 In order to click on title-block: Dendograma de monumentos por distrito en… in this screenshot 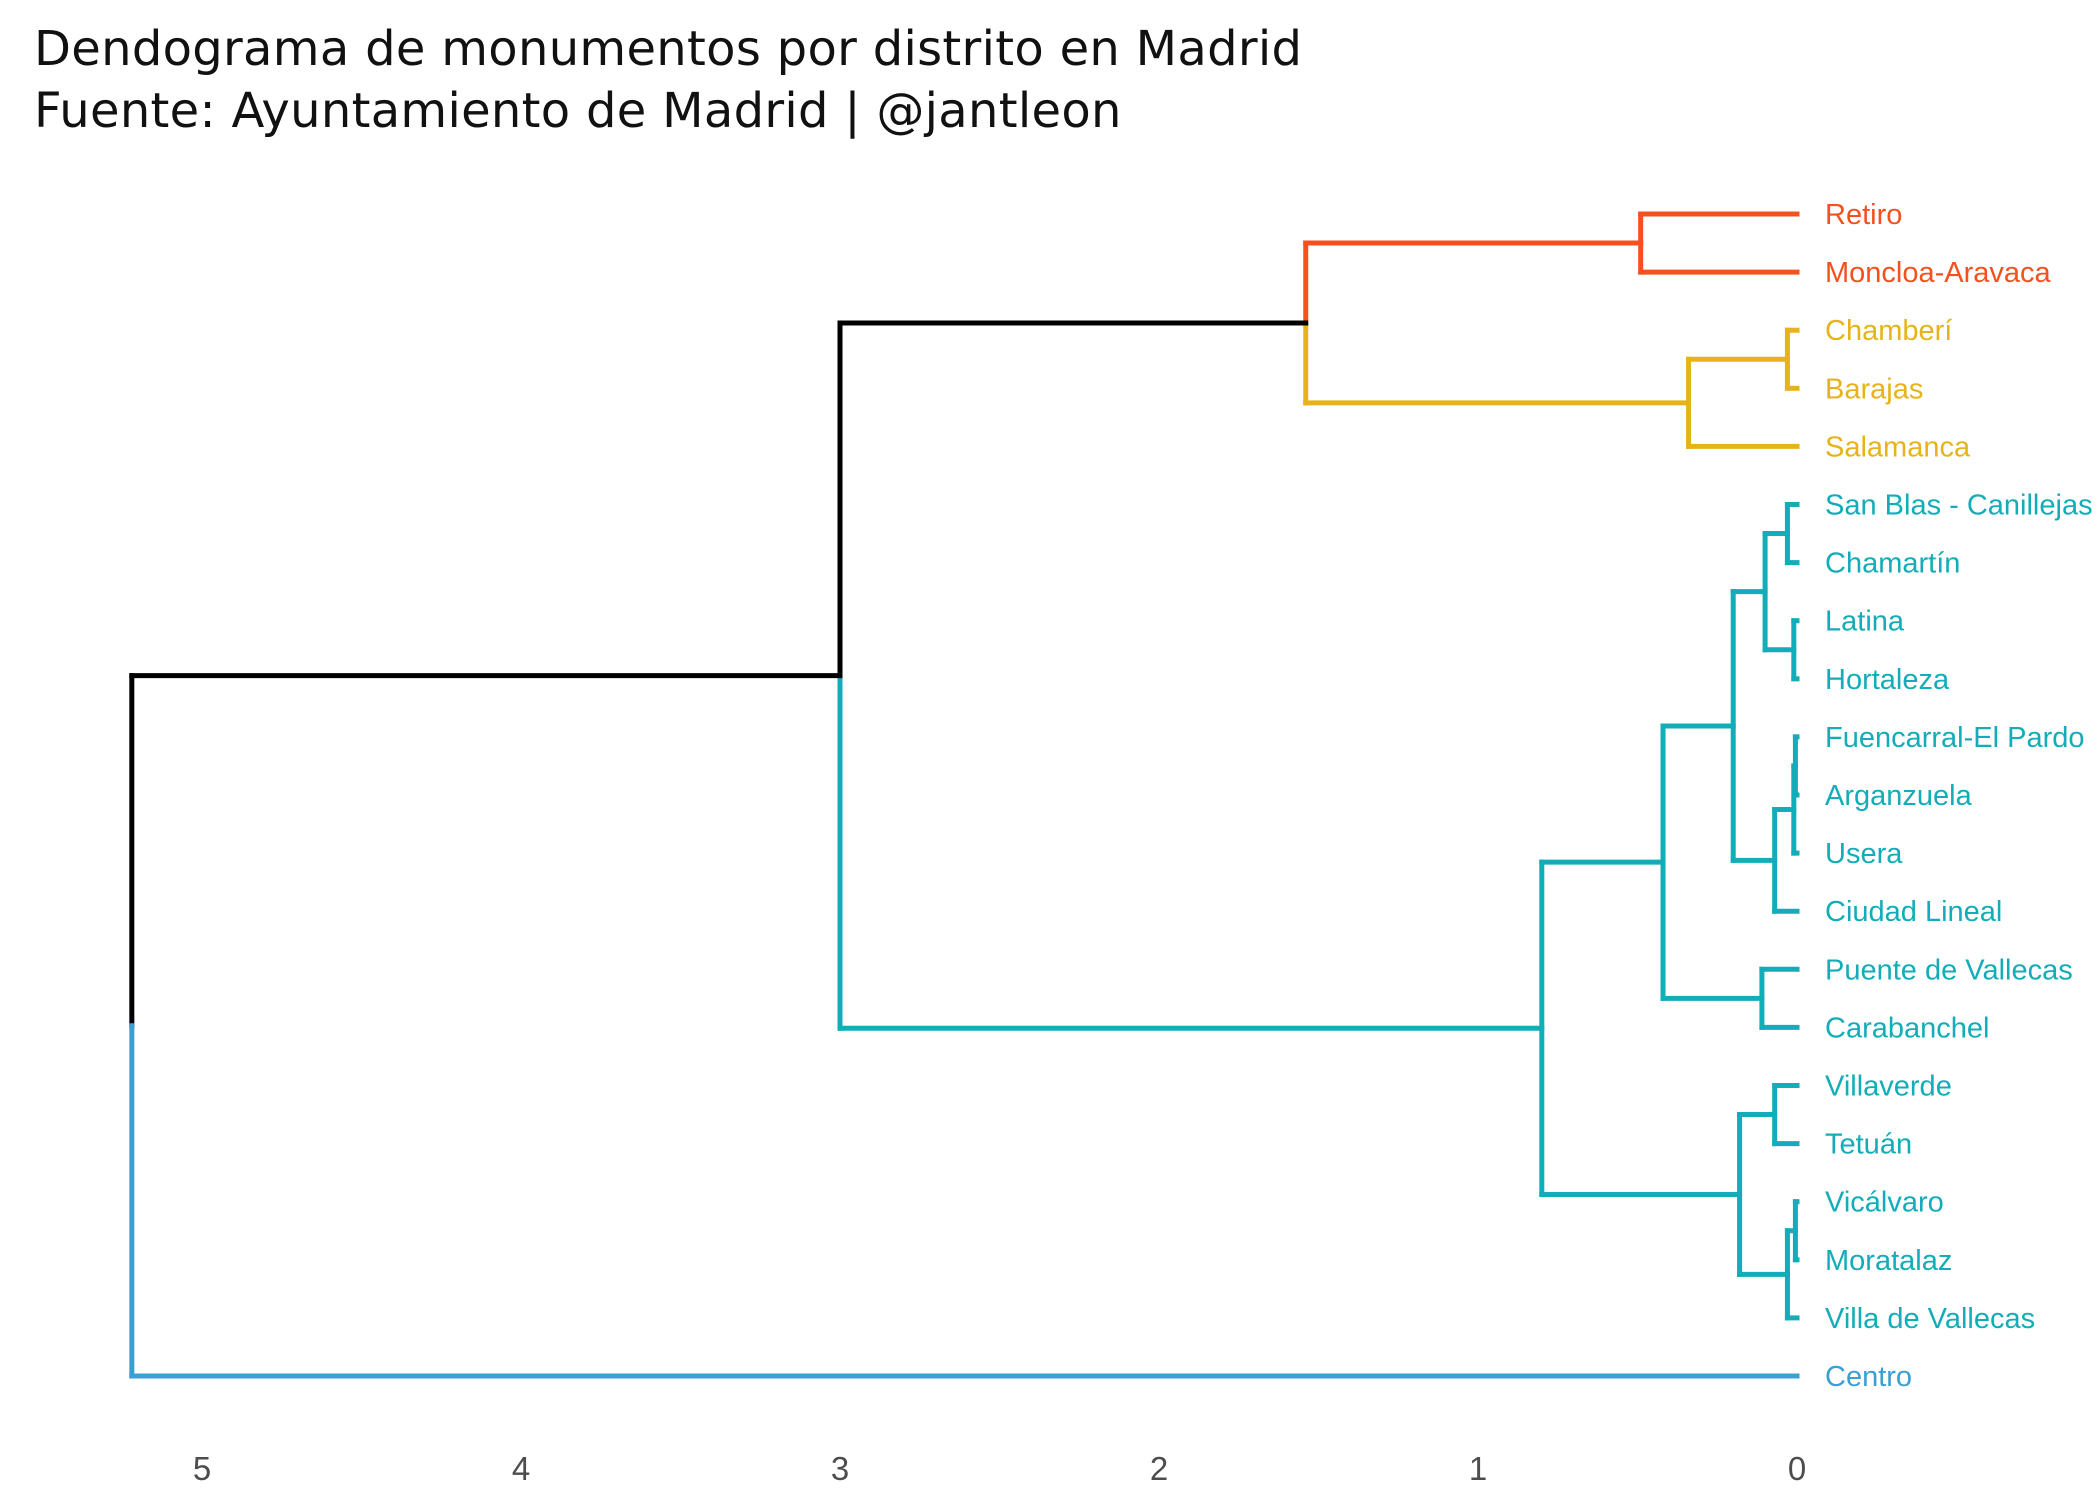, I will do `click(668, 80)`.